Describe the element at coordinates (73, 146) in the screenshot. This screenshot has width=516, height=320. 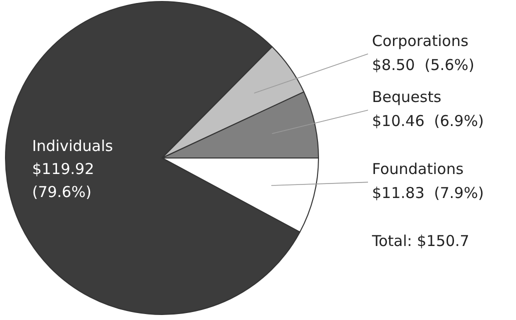
I see `slice-label: Individuals` at that location.